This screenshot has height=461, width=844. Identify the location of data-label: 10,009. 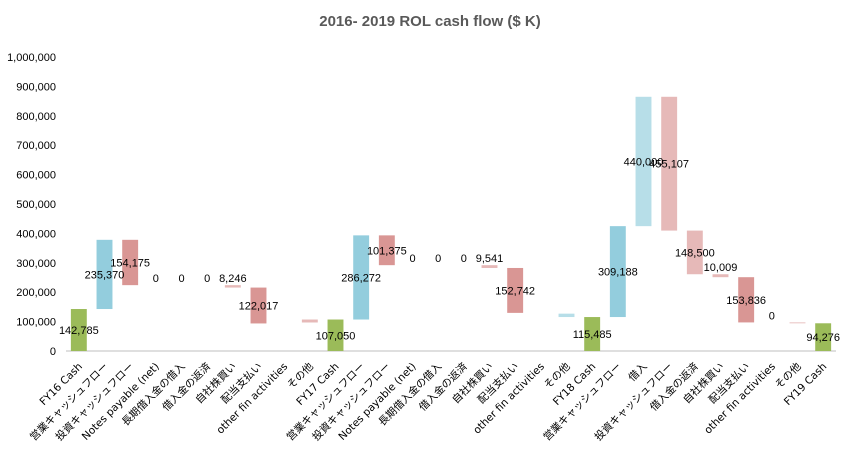
(721, 268).